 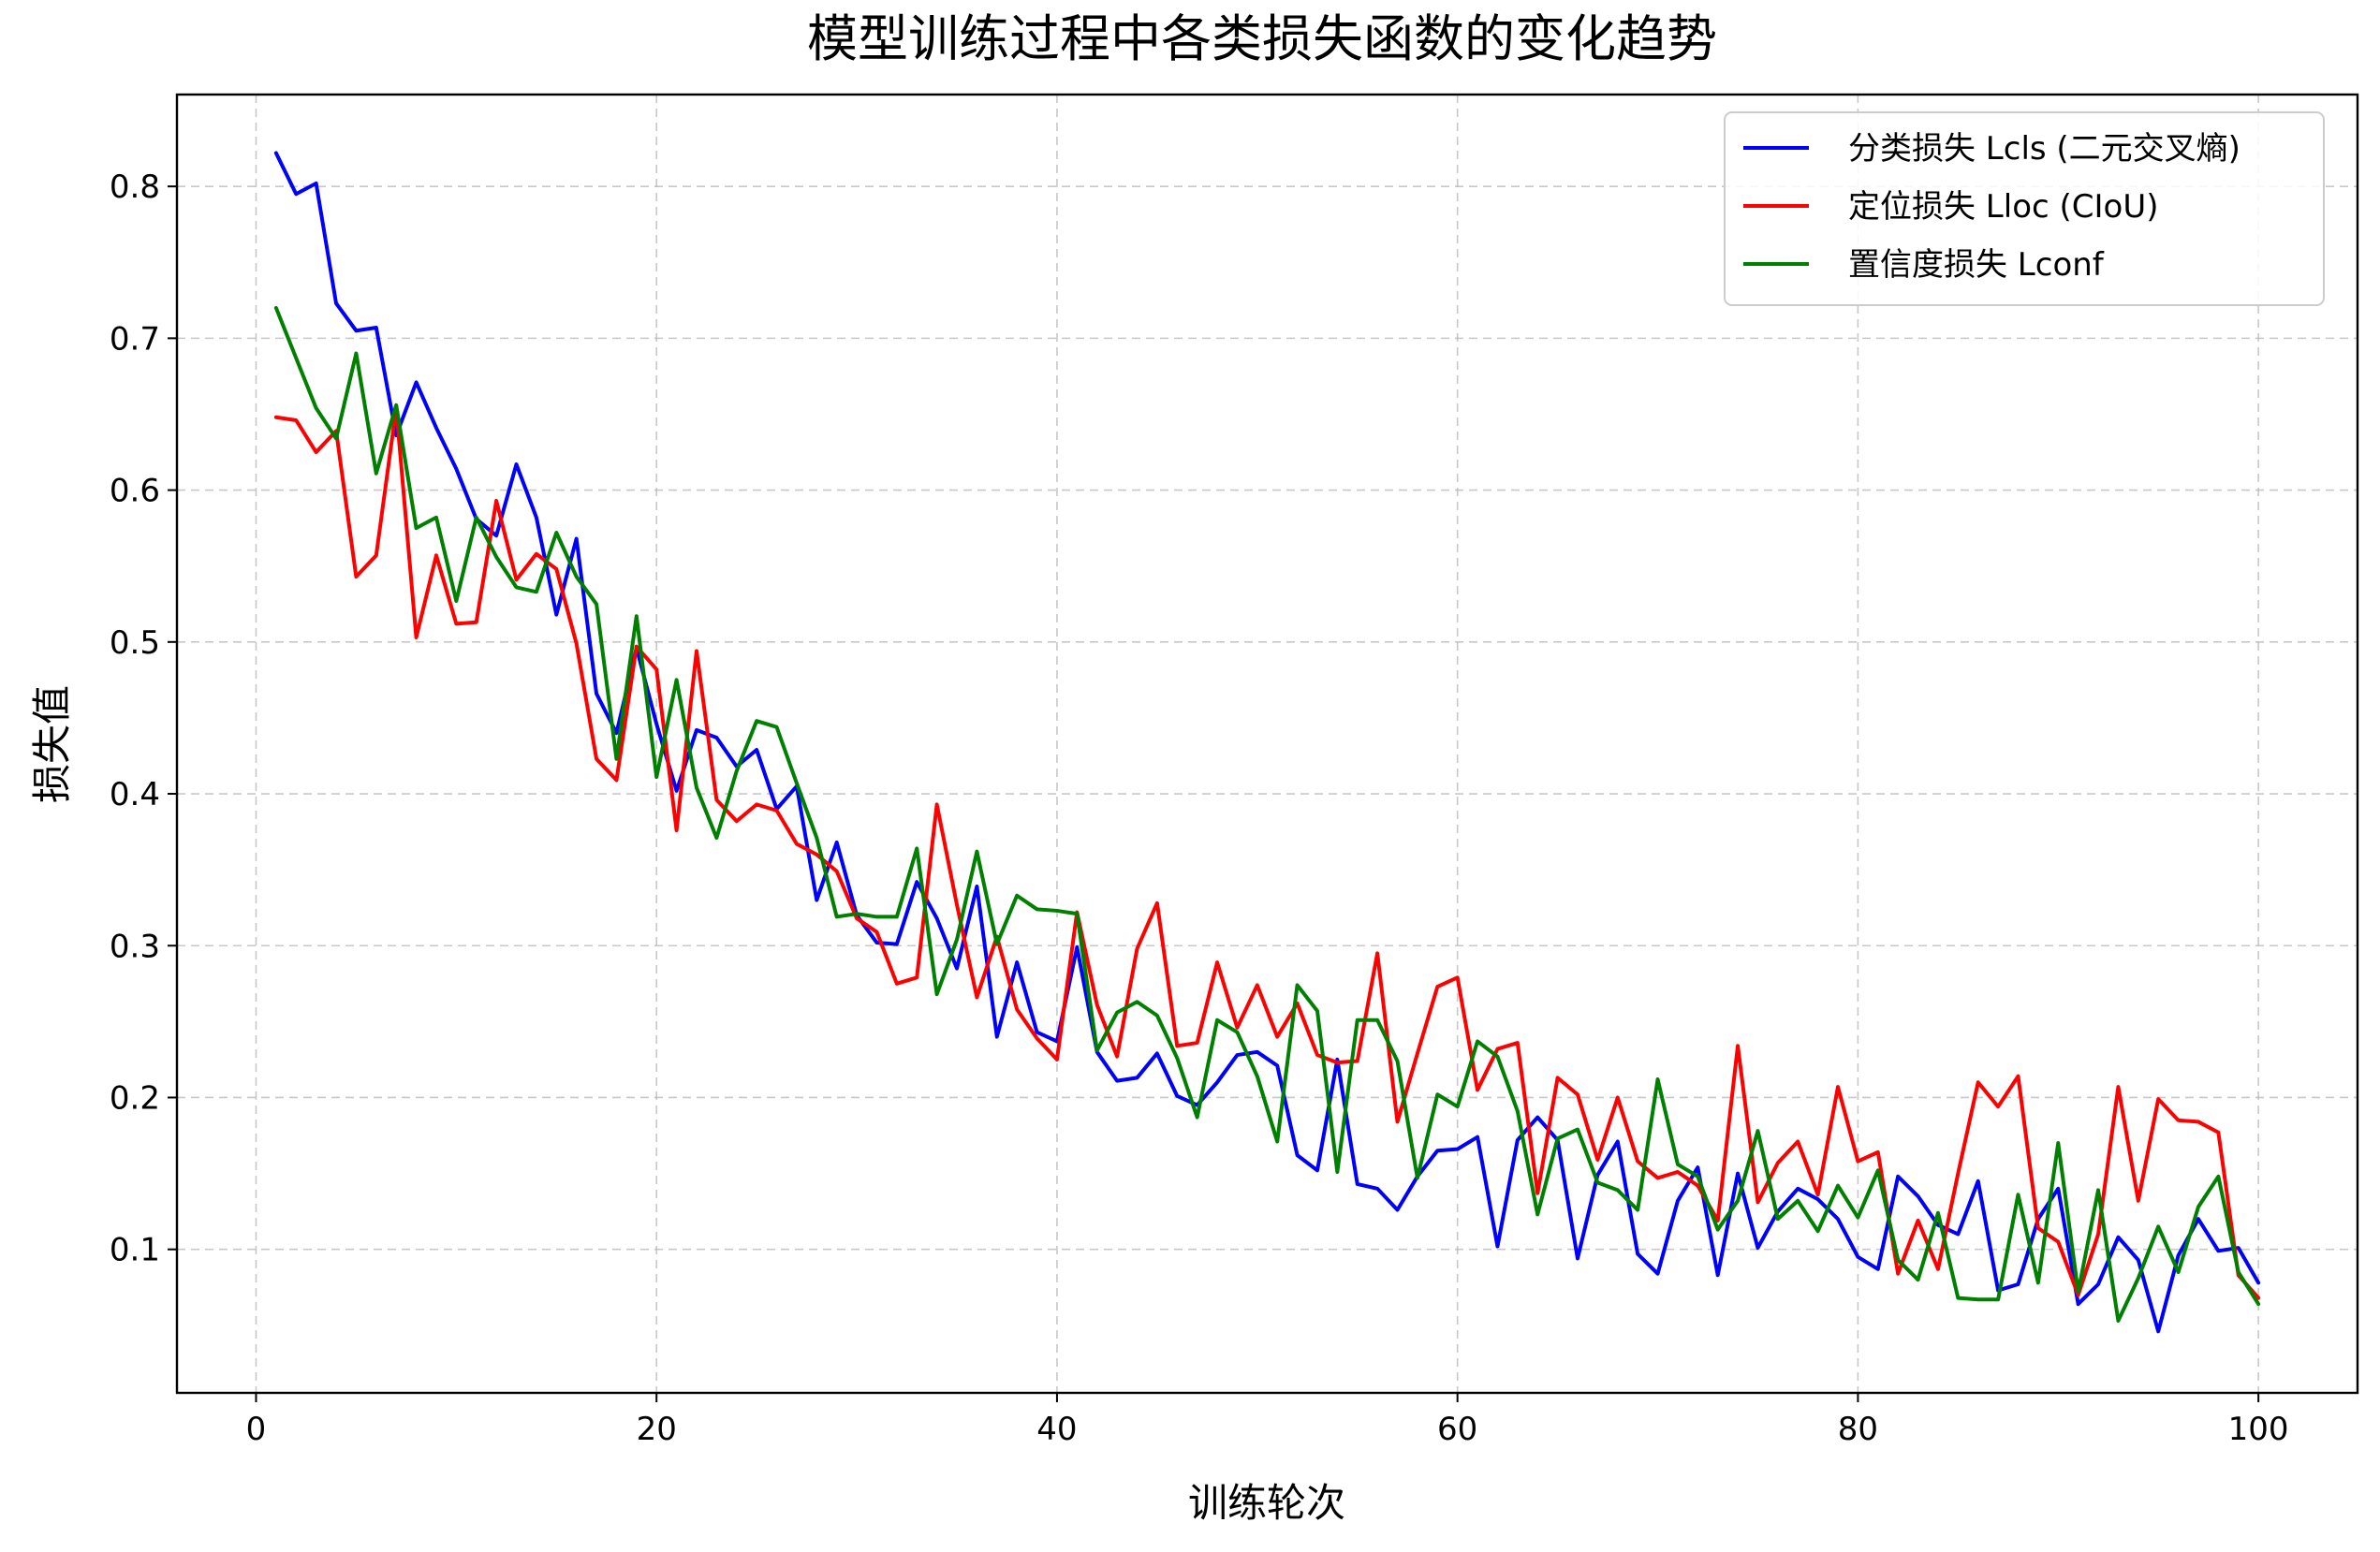 I want to click on chart-title: 模型训练过程中各类损失函数的变化趋势, so click(x=1262, y=38).